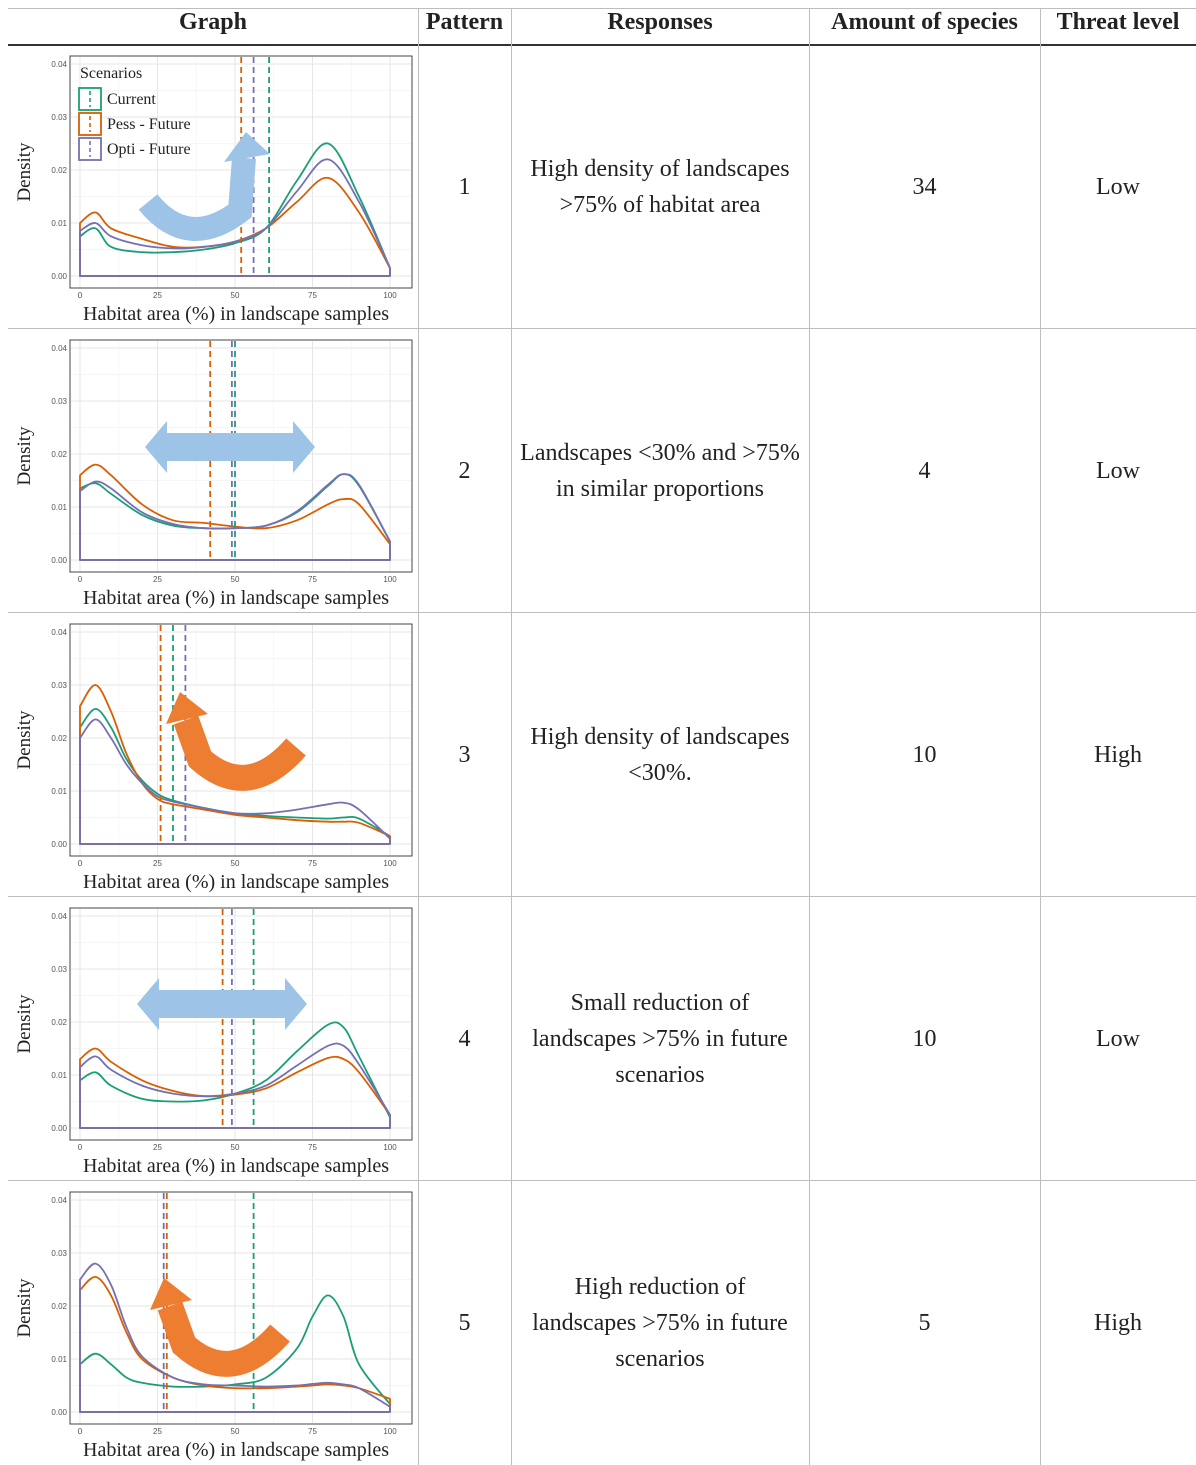 Image resolution: width=1196 pixels, height=1465 pixels. What do you see at coordinates (464, 187) in the screenshot?
I see `pattern-cell: 1` at bounding box center [464, 187].